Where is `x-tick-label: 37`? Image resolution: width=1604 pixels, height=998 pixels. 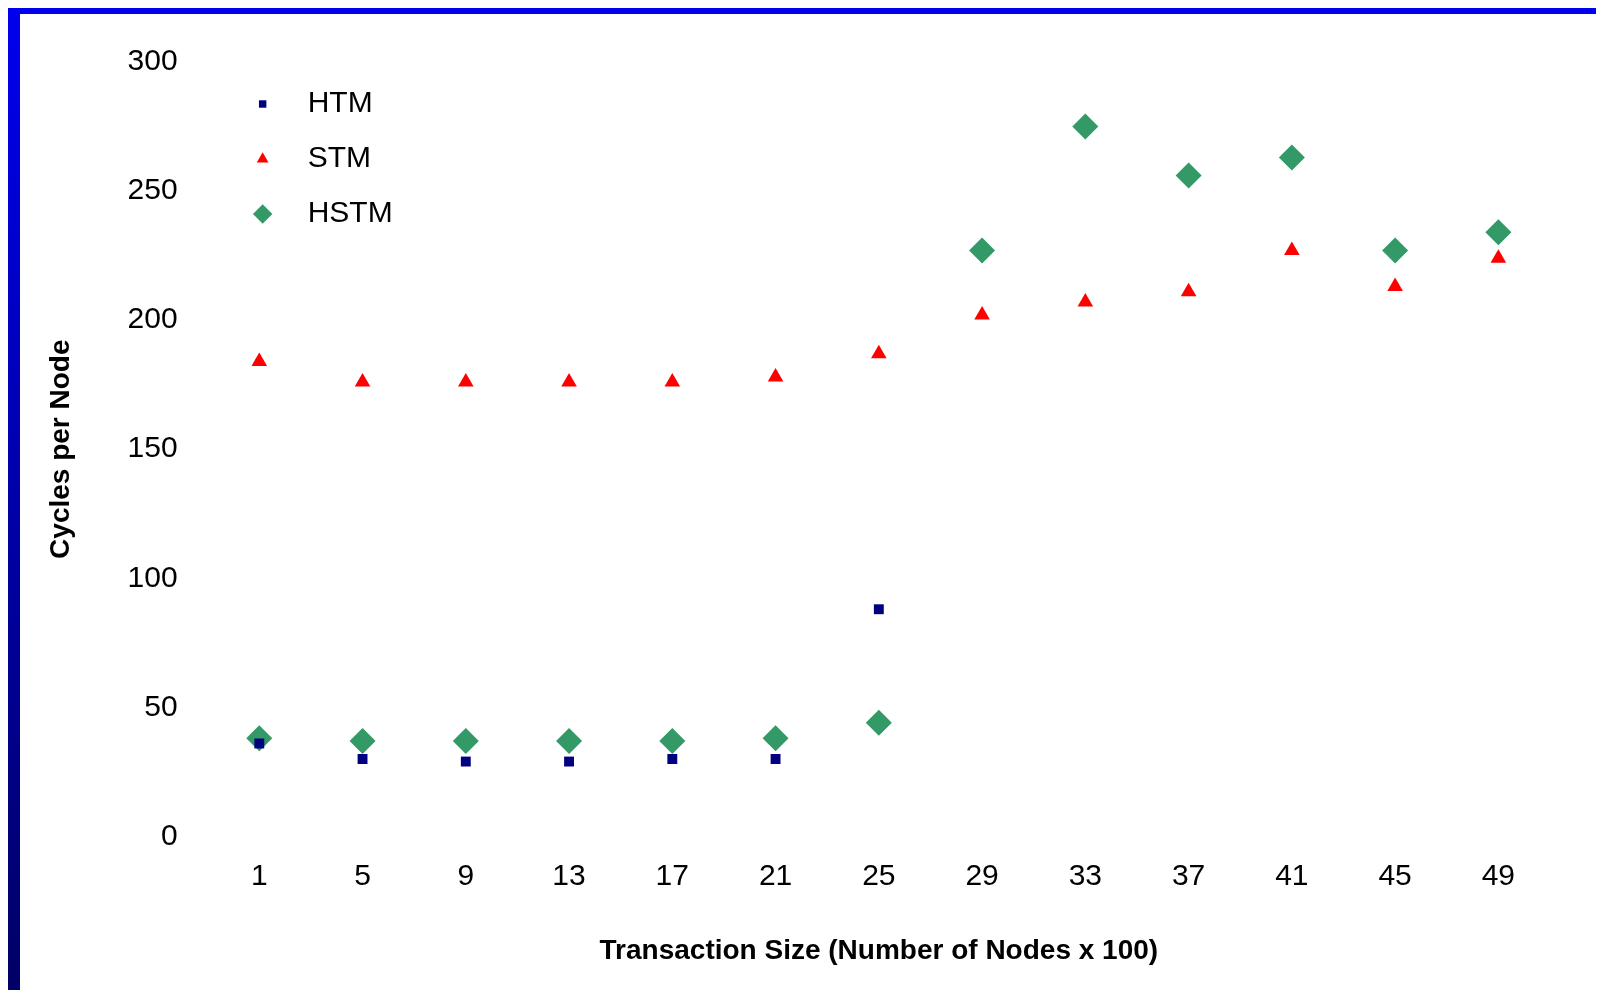 x-tick-label: 37 is located at coordinates (1188, 874).